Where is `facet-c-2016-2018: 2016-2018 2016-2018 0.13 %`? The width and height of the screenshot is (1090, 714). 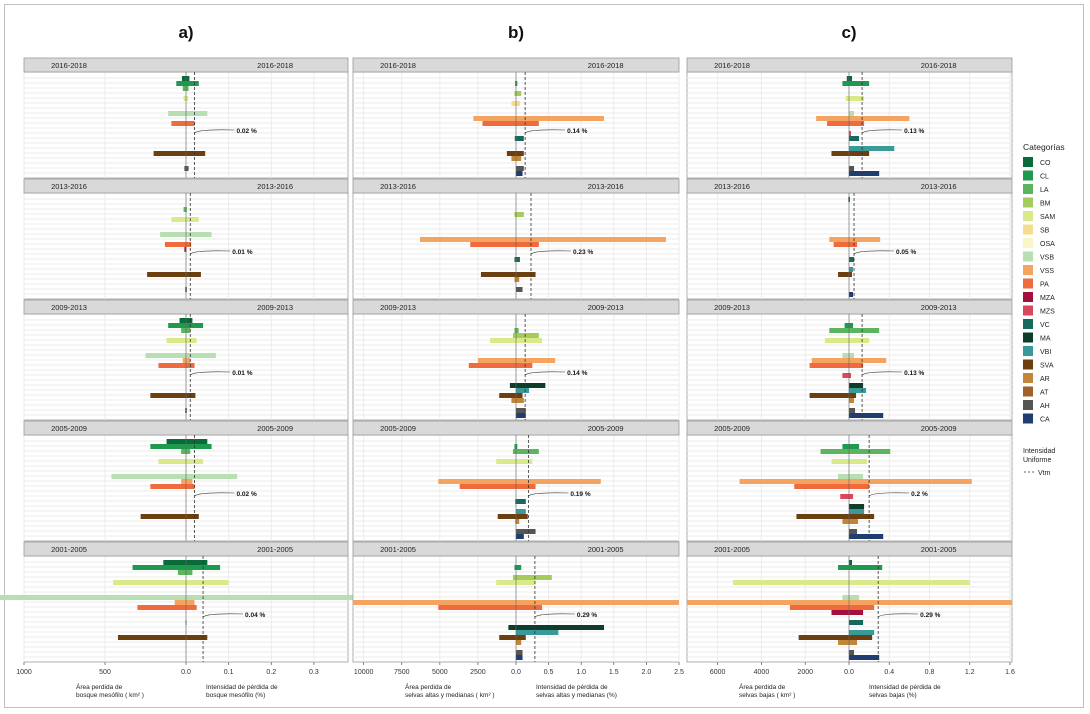 facet-c-2016-2018: 2016-2018 2016-2018 0.13 % is located at coordinates (849, 118).